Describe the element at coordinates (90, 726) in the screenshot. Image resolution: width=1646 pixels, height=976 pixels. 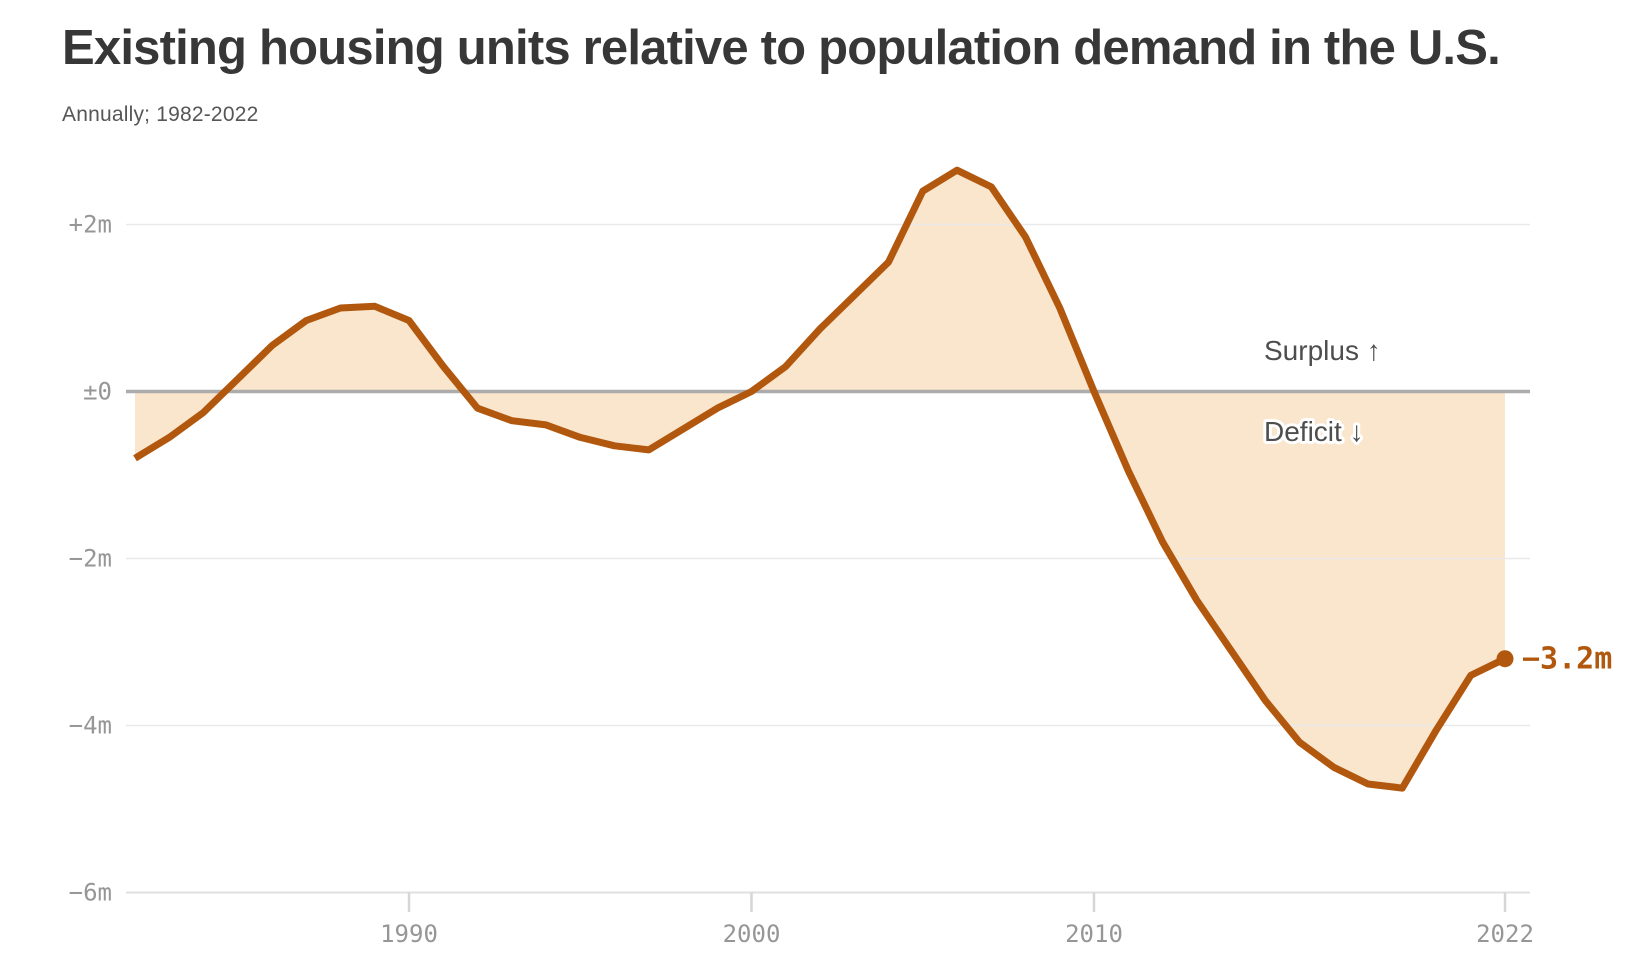
I see `y-tick-label: −4m` at that location.